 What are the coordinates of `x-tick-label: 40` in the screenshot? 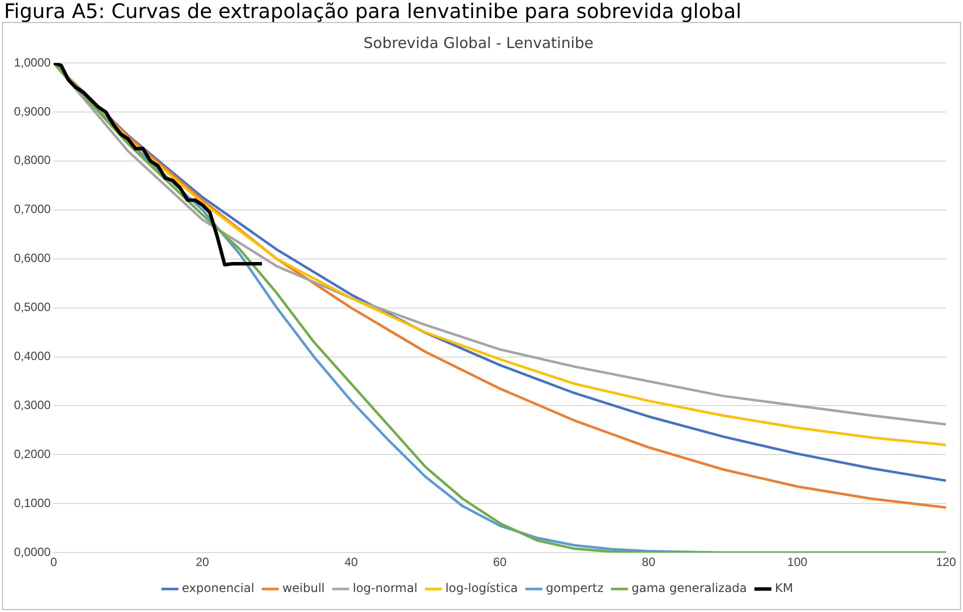 It's located at (351, 562).